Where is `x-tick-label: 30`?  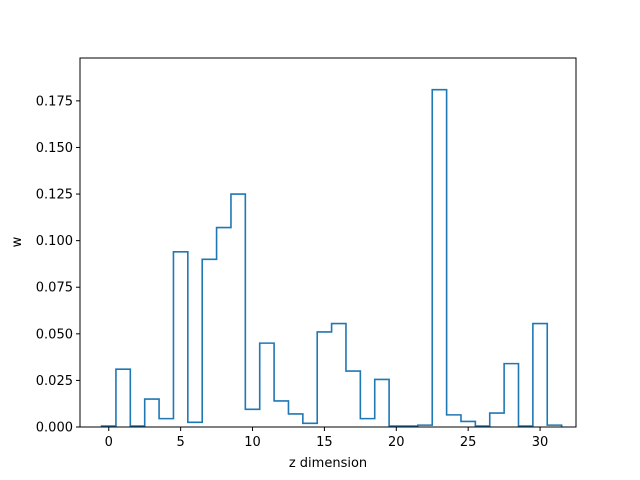 x-tick-label: 30 is located at coordinates (540, 442).